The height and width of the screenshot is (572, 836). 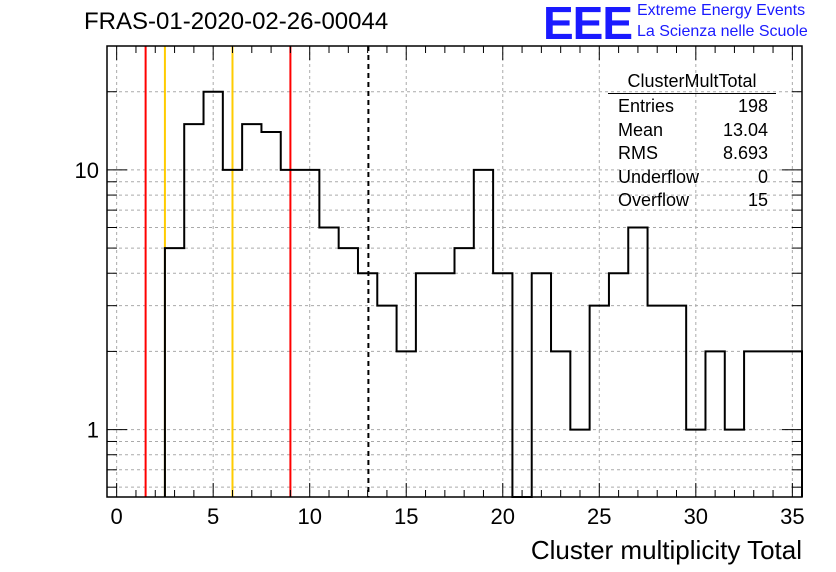 I want to click on stats-value: 198, so click(x=752, y=106).